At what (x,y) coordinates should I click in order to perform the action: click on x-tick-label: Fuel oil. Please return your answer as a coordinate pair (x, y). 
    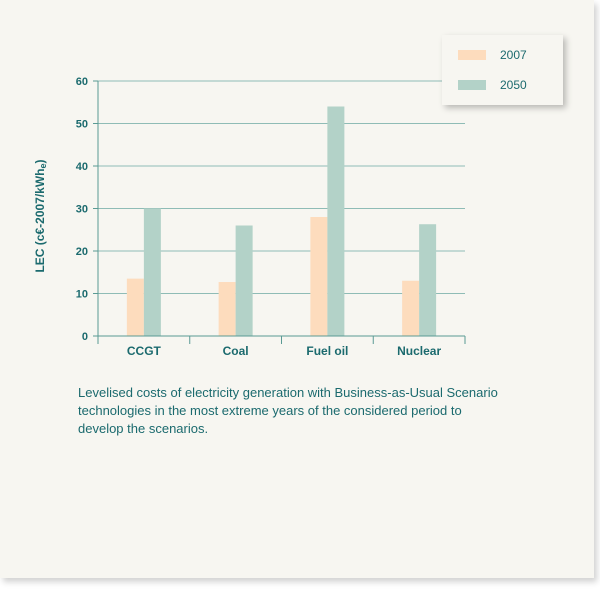
    Looking at the image, I should click on (327, 351).